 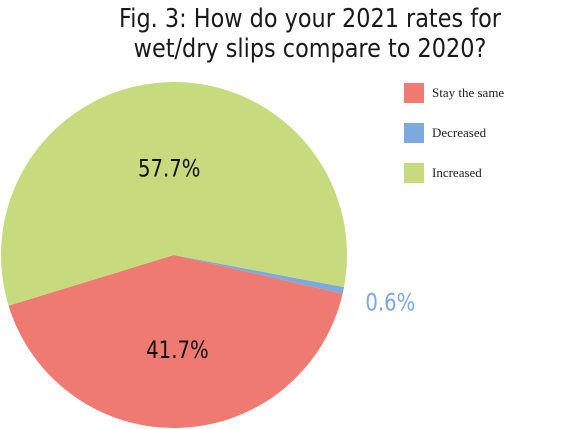 What do you see at coordinates (457, 172) in the screenshot?
I see `legend-label-increased: Increased` at bounding box center [457, 172].